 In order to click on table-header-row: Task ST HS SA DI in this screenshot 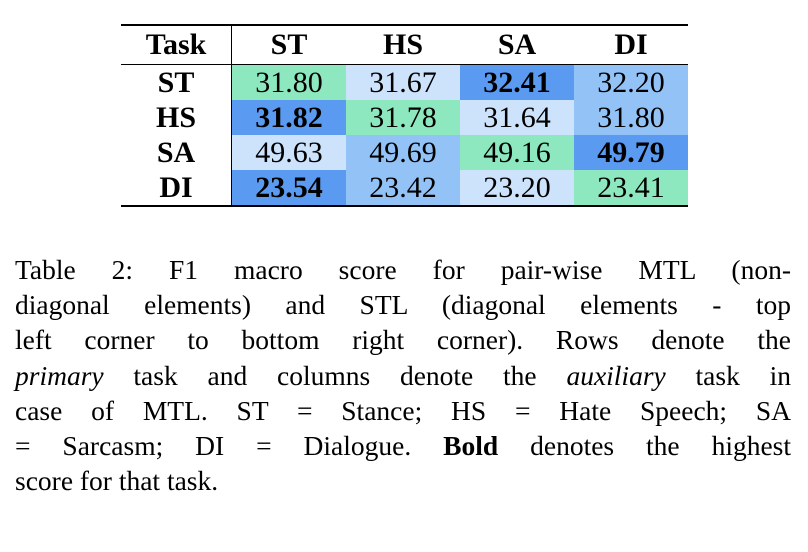, I will do `click(404, 45)`.